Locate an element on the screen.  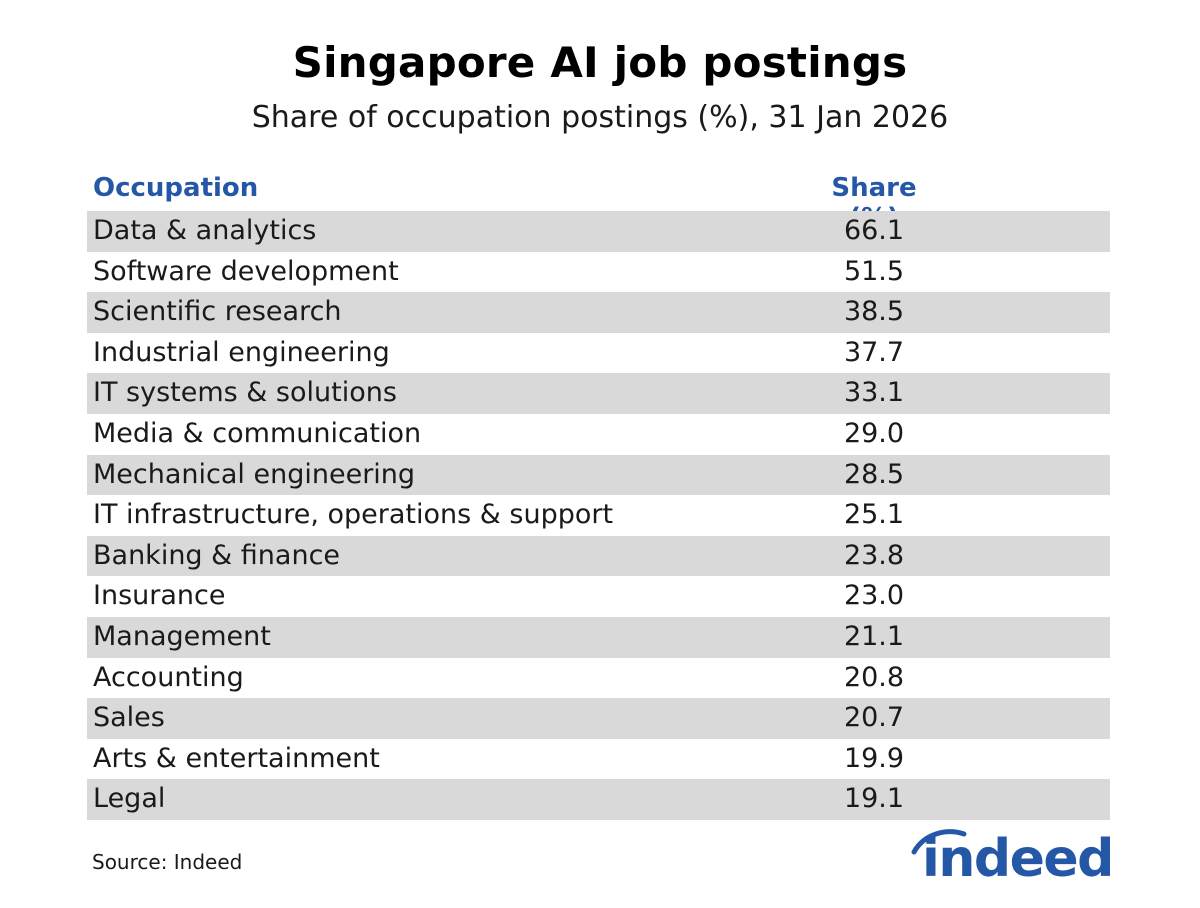
source-note: Source: Indeed is located at coordinates (167, 862).